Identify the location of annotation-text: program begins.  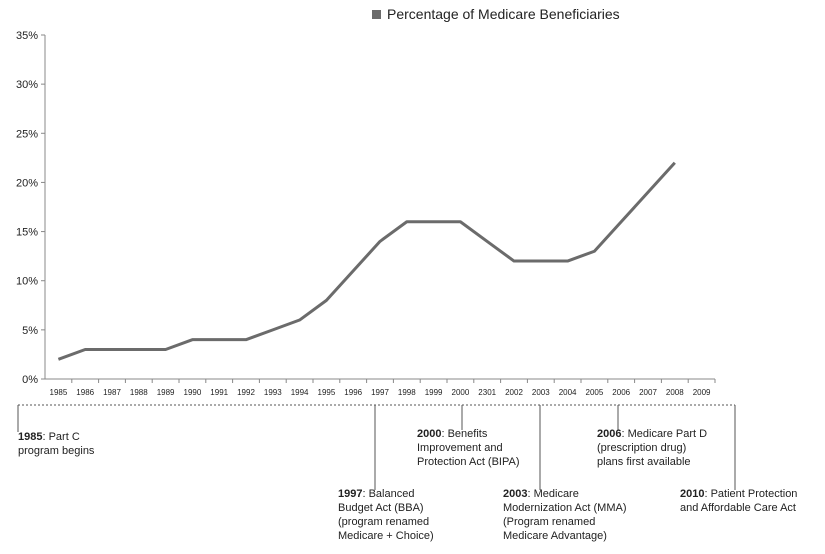
(56, 451).